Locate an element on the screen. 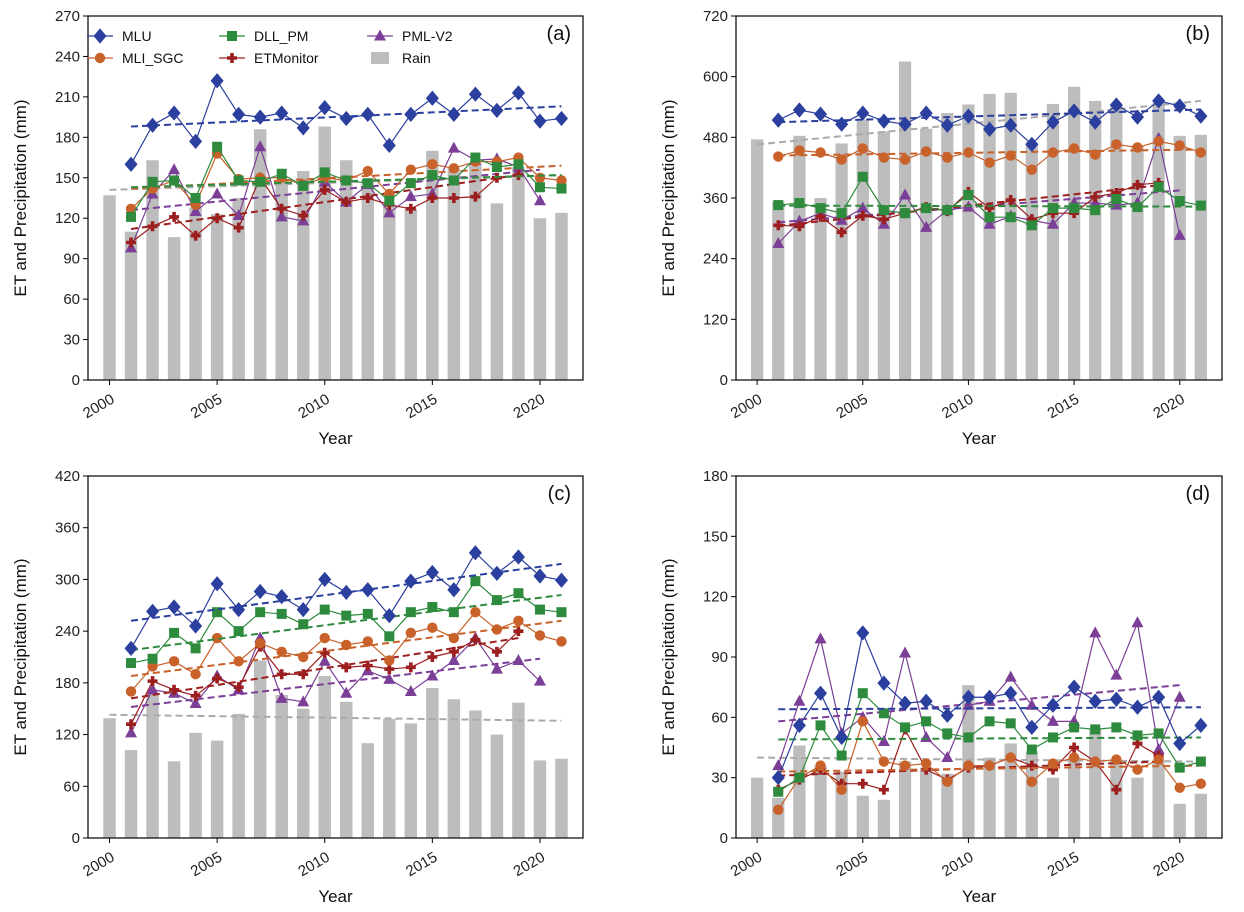 Image resolution: width=1244 pixels, height=912 pixels. legend: MLU MLI_SGC DLL_PM ETMonitor PML-V2 Rain is located at coordinates (270, 47).